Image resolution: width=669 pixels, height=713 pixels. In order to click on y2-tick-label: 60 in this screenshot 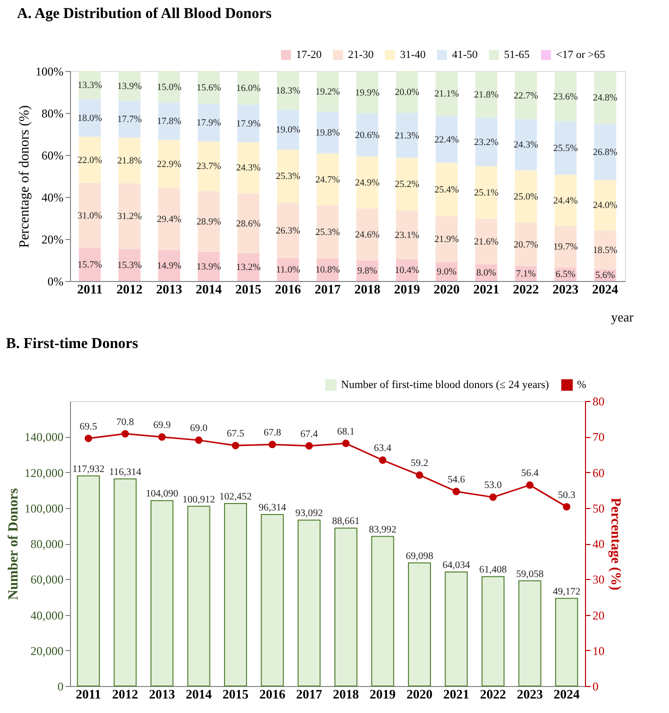, I will do `click(598, 473)`.